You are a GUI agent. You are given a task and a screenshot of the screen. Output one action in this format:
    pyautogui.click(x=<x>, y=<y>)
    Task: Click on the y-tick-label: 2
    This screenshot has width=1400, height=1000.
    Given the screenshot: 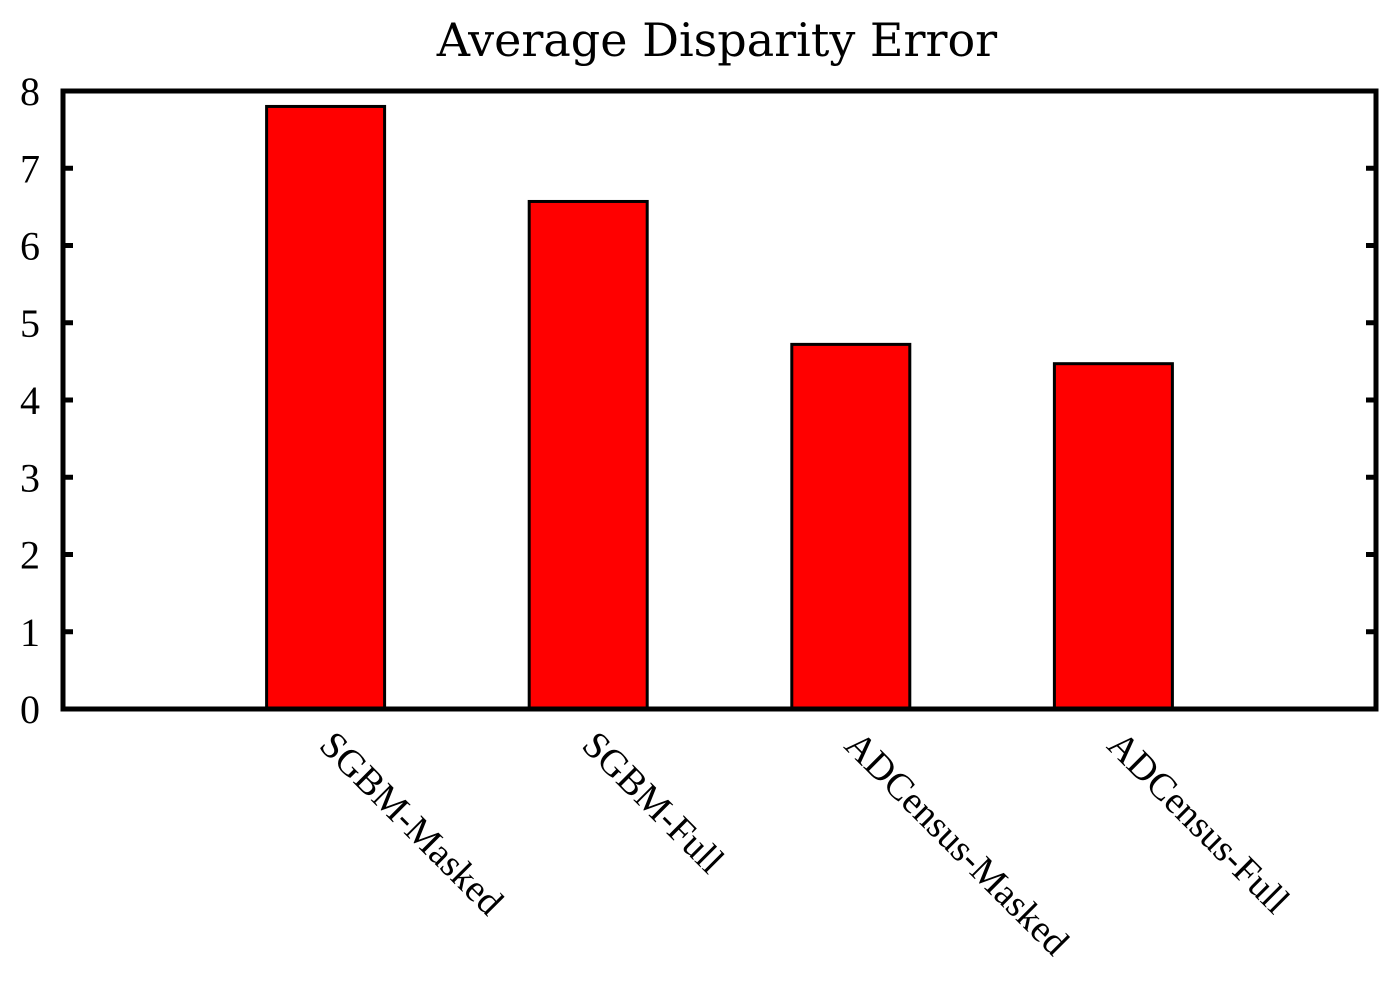 What is the action you would take?
    pyautogui.click(x=30, y=555)
    